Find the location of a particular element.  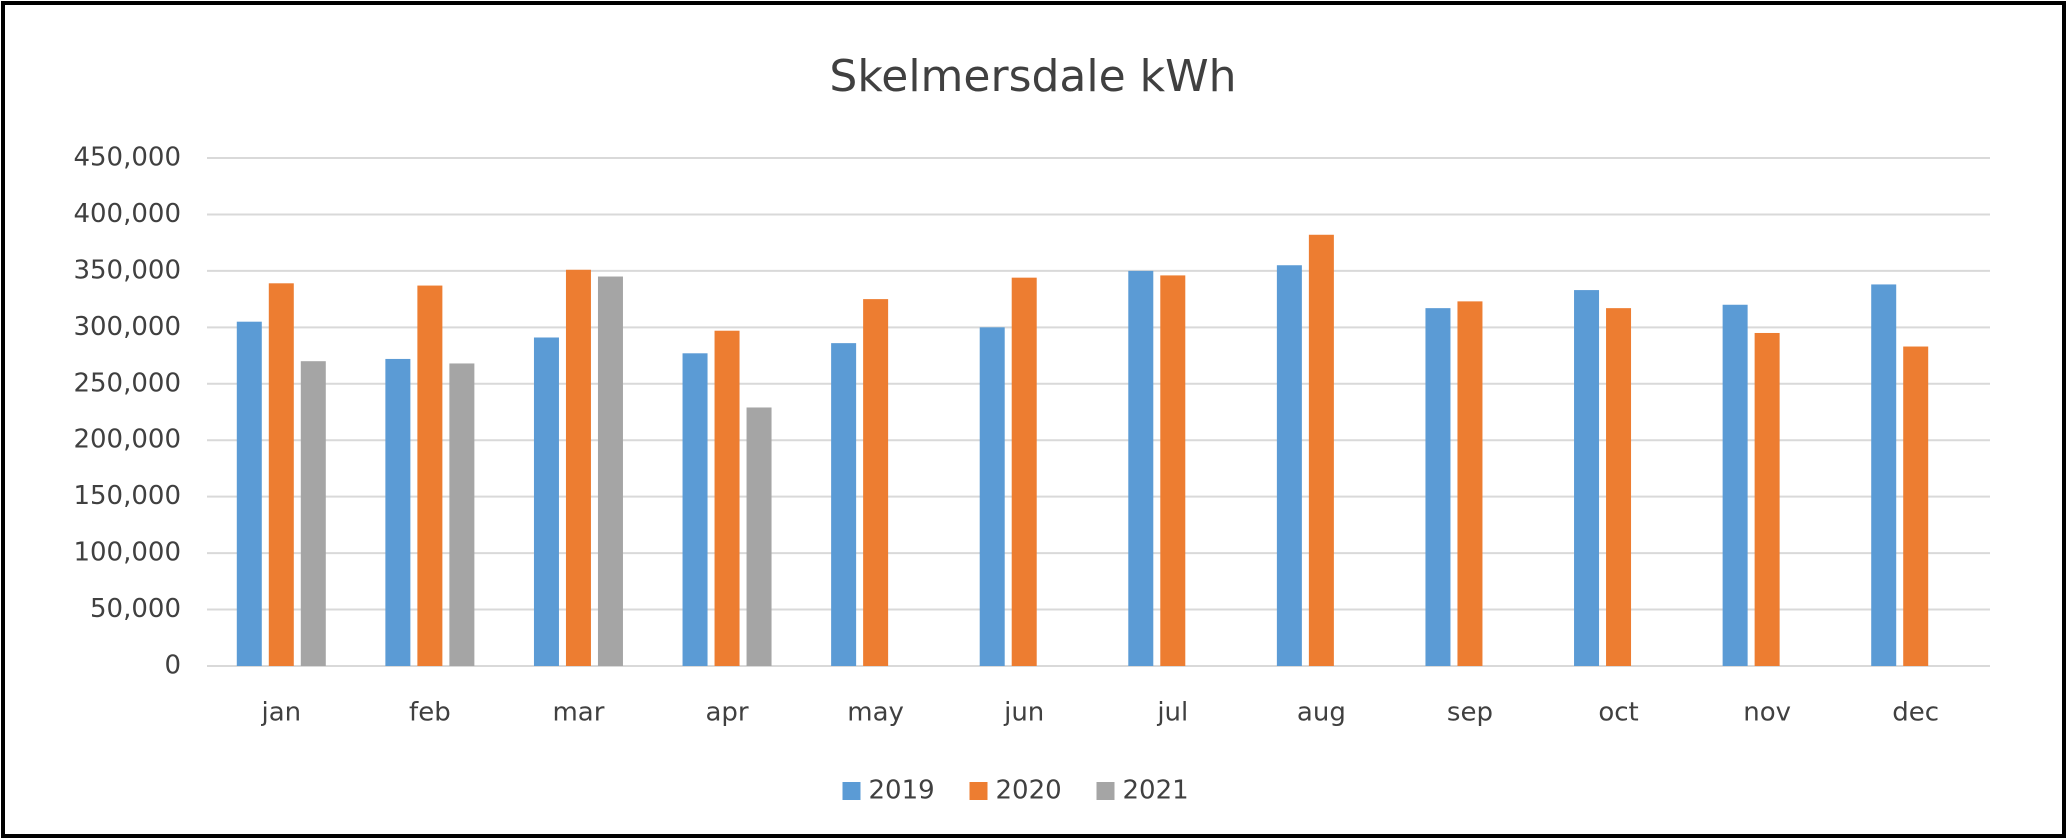

x-tick-label: dec is located at coordinates (1915, 713).